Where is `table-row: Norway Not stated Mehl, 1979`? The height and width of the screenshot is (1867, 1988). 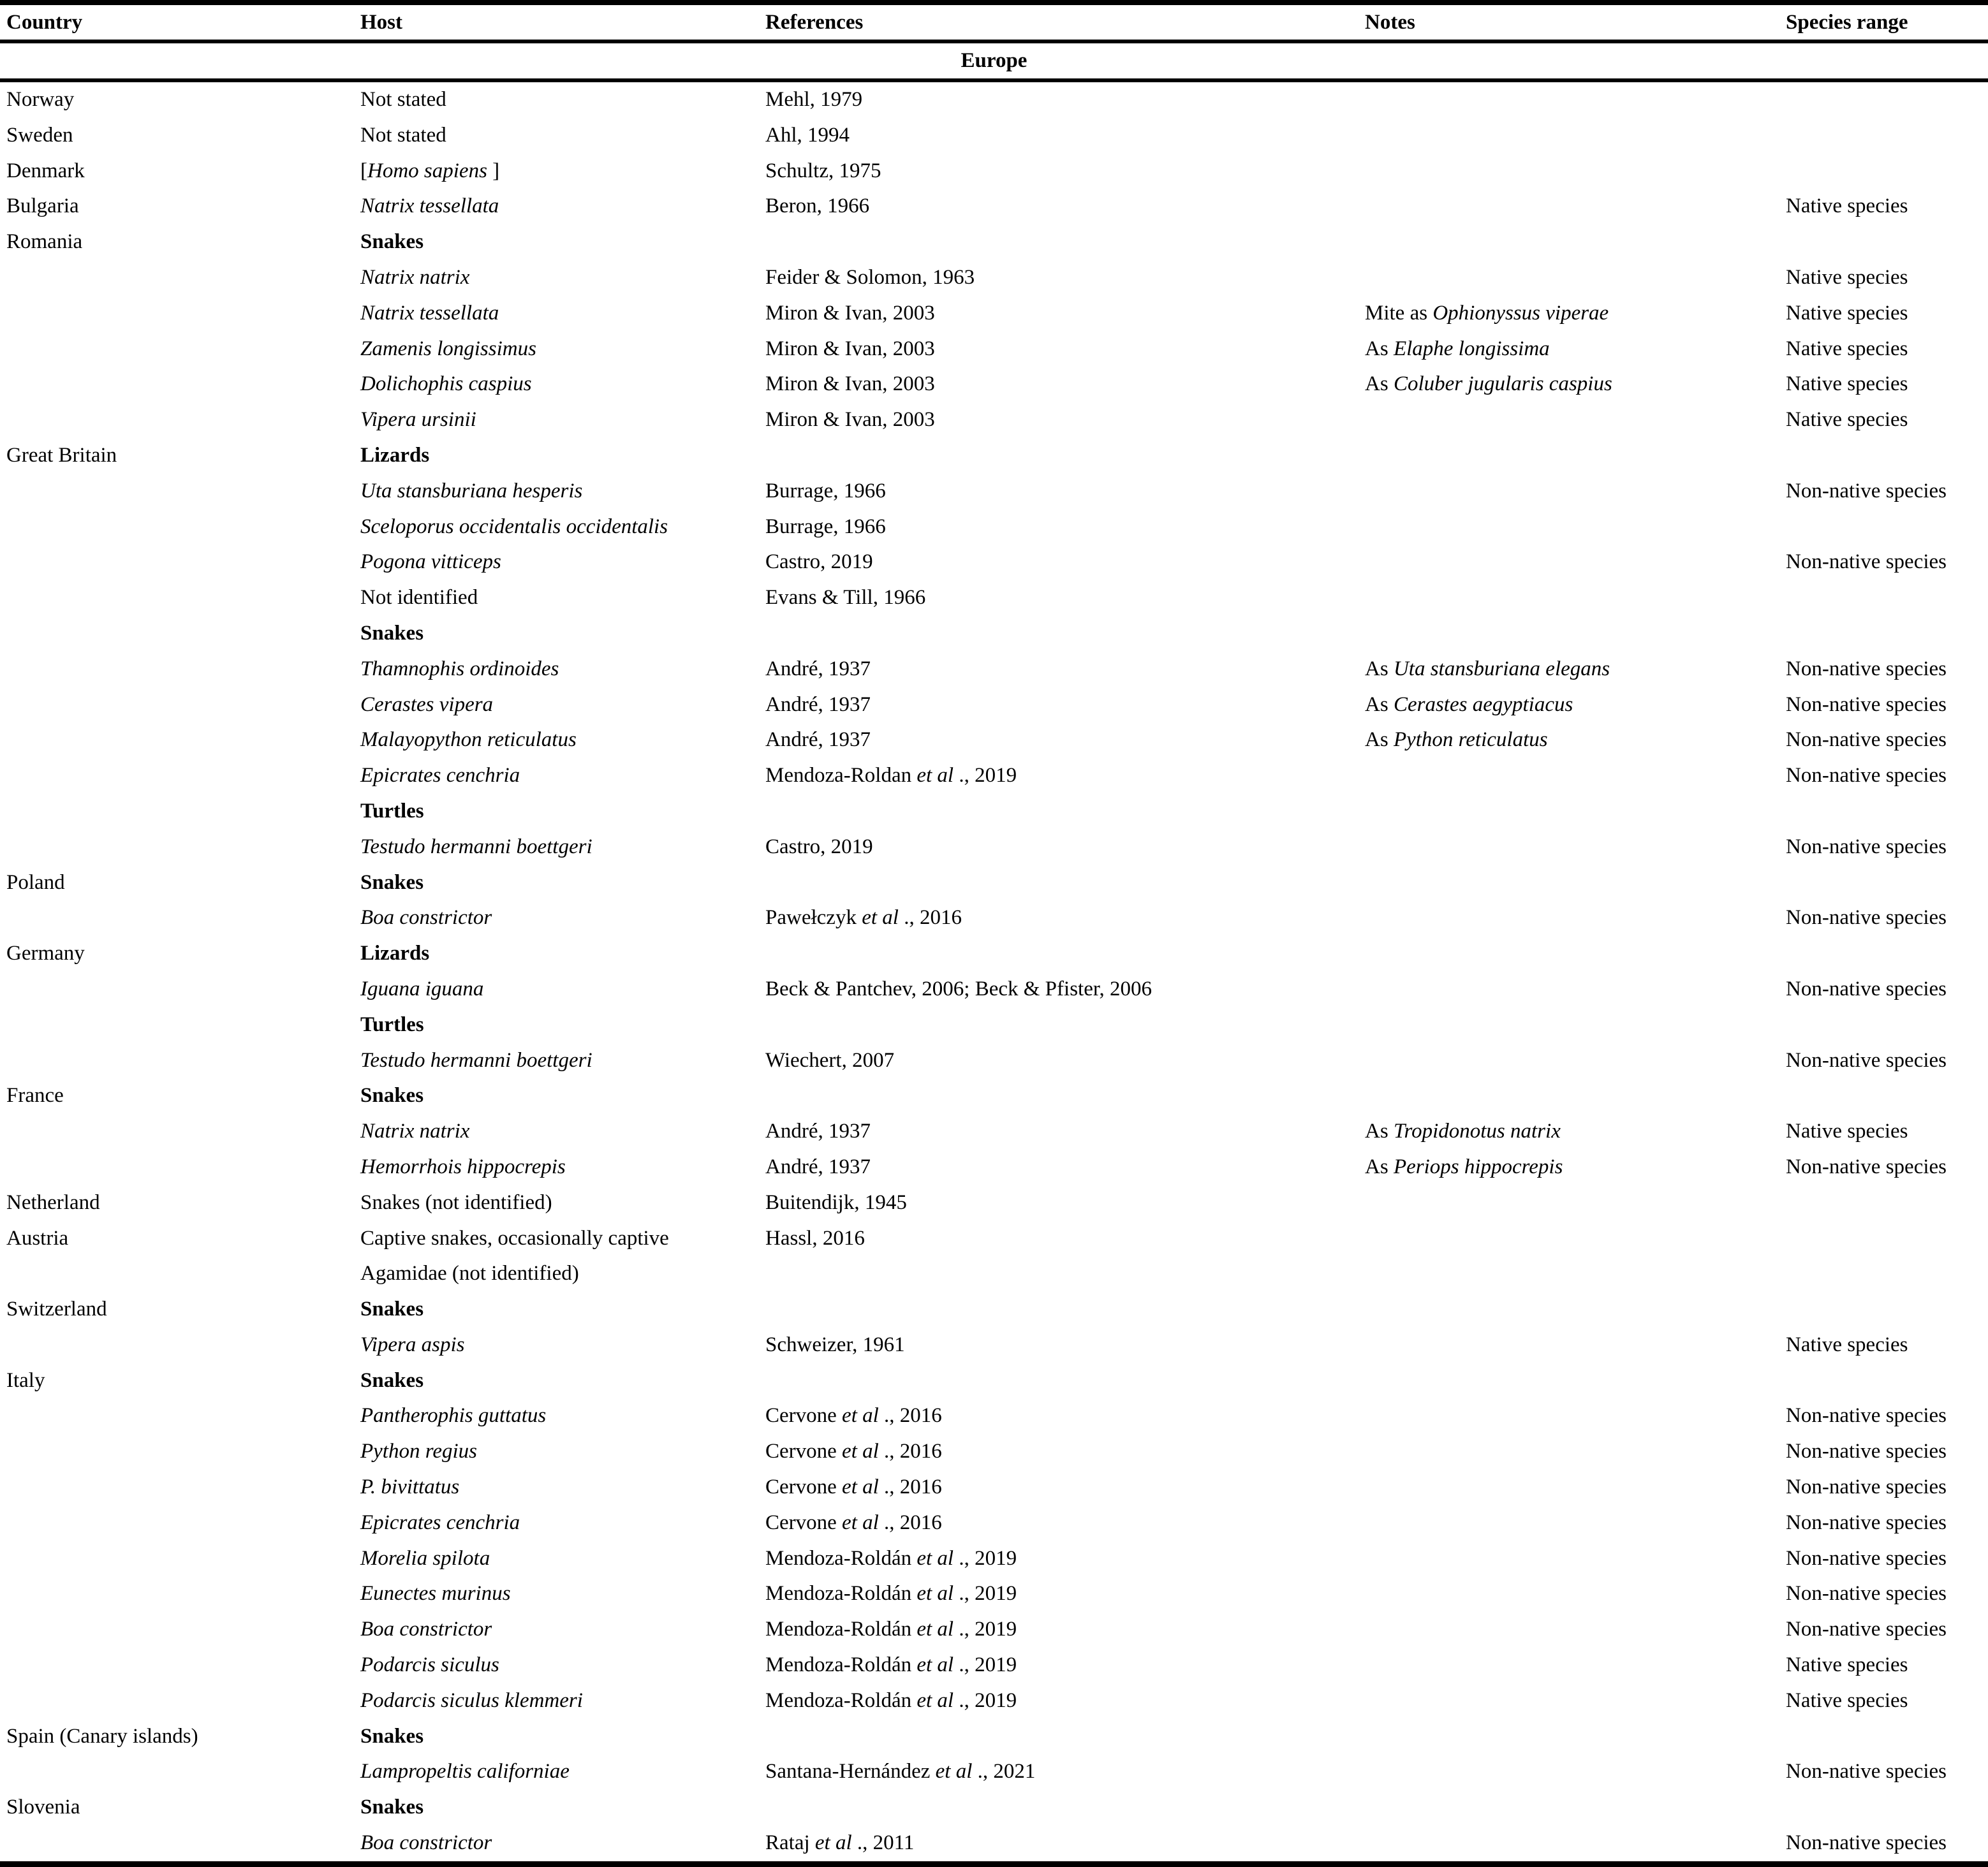 table-row: Norway Not stated Mehl, 1979 is located at coordinates (994, 100).